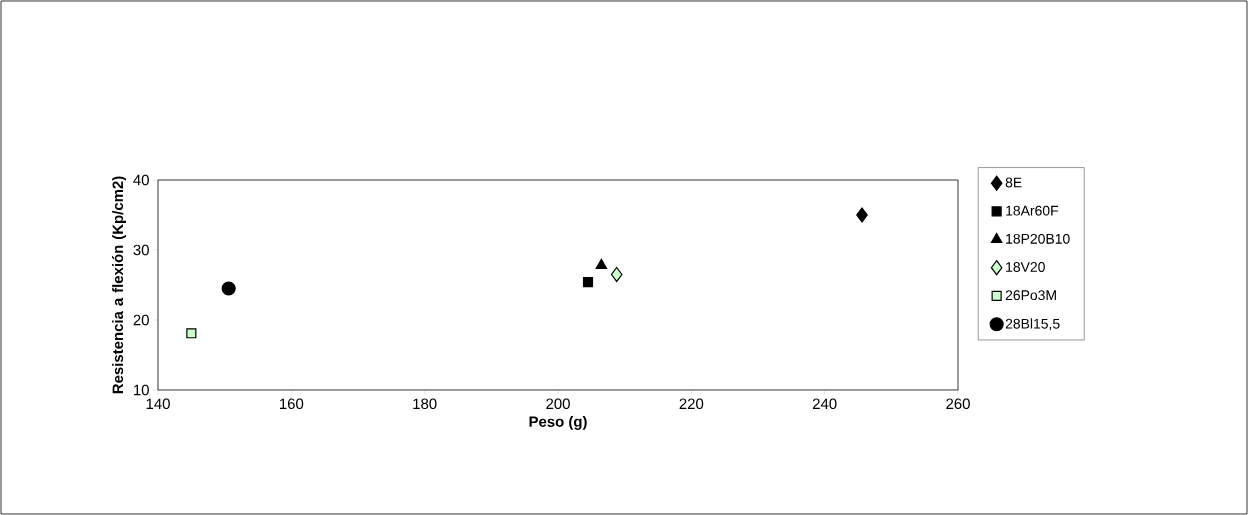 This screenshot has height=515, width=1248. Describe the element at coordinates (1038, 238) in the screenshot. I see `legend-label: 18P20B10` at that location.